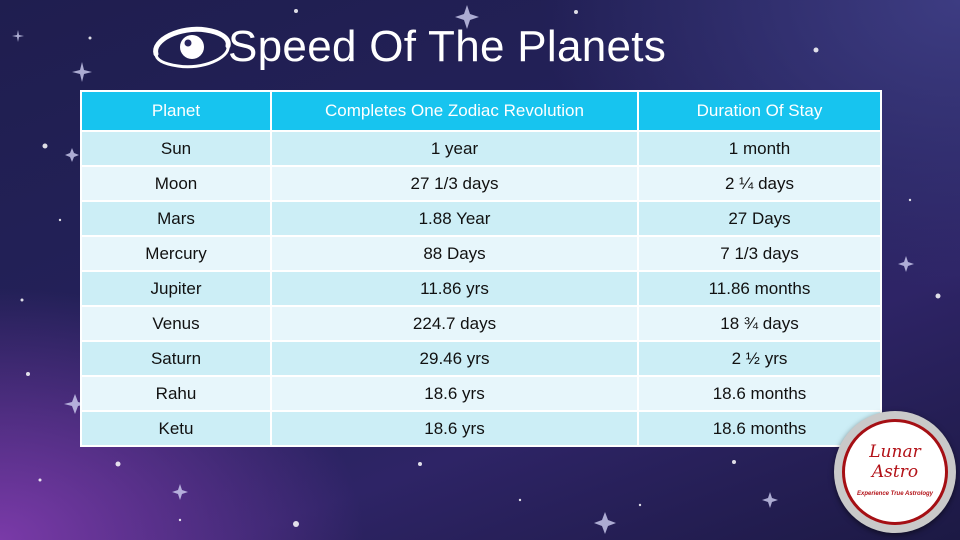 The width and height of the screenshot is (960, 540). Describe the element at coordinates (176, 393) in the screenshot. I see `planet-cell: Rahu` at that location.